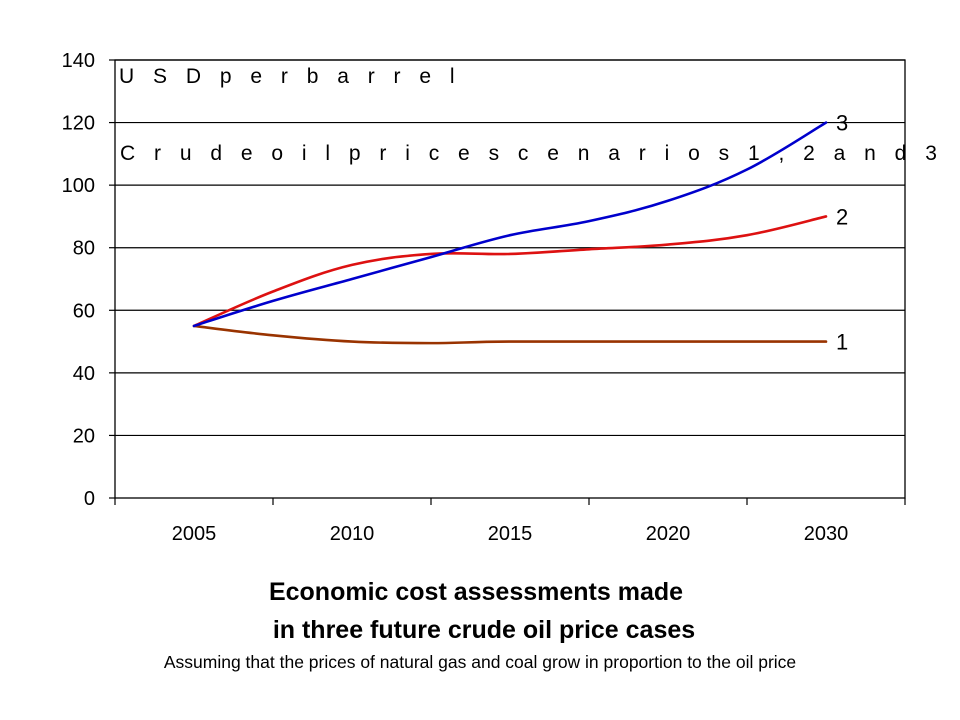 This screenshot has height=720, width=960. Describe the element at coordinates (352, 534) in the screenshot. I see `x-tick-label-2010: 2010` at that location.